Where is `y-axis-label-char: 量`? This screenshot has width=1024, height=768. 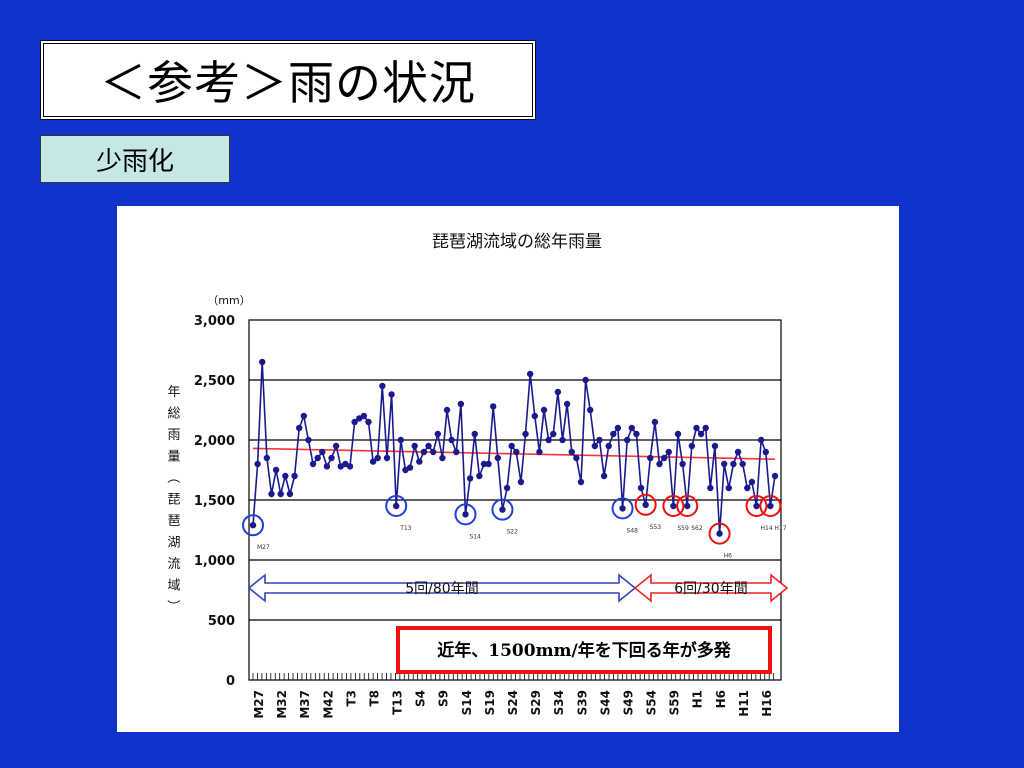
y-axis-label-char: 量 is located at coordinates (173, 457).